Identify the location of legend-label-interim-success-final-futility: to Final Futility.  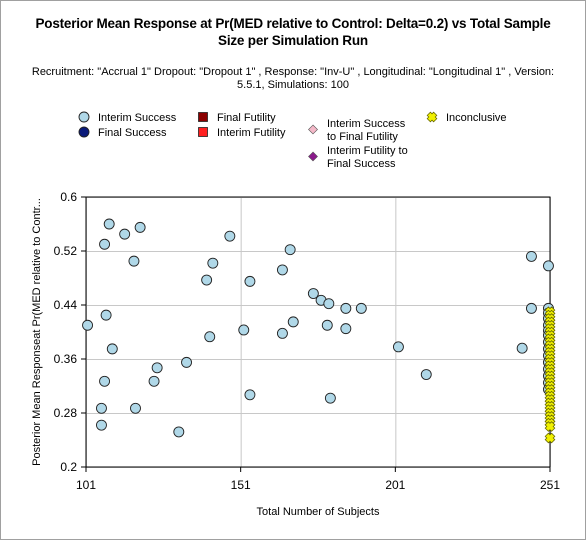
(362, 137).